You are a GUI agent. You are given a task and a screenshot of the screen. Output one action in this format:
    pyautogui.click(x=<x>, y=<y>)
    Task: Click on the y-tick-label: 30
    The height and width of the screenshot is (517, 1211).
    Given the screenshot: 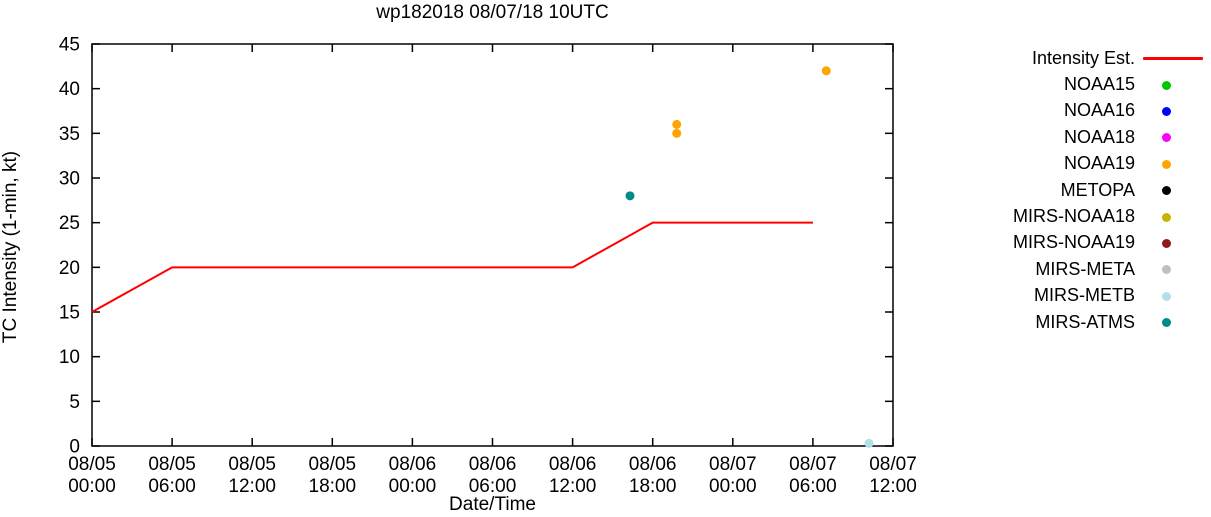 What is the action you would take?
    pyautogui.click(x=69, y=179)
    